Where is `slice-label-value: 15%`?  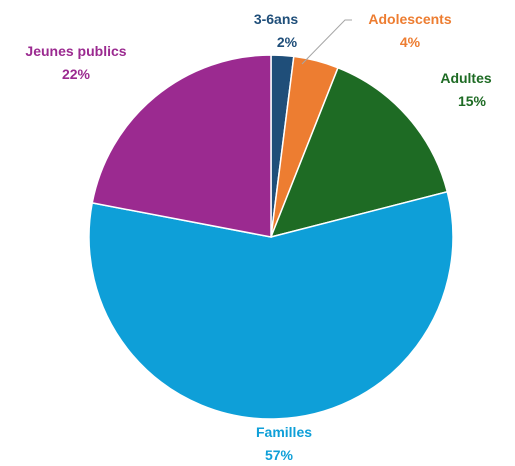
slice-label-value: 15% is located at coordinates (472, 101).